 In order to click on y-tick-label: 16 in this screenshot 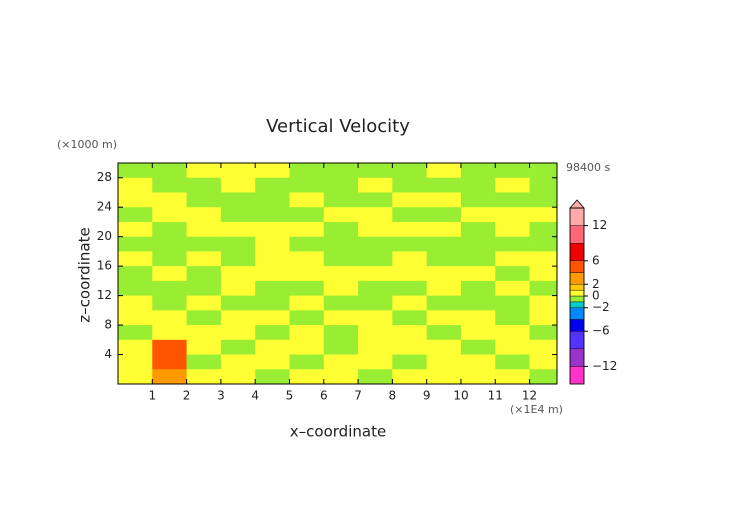, I will do `click(104, 266)`.